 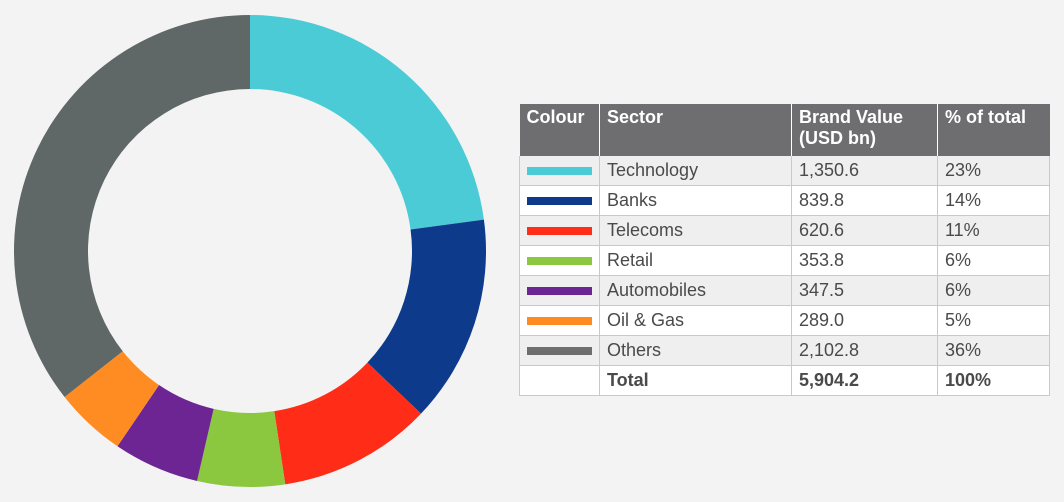 I want to click on table-row: Retail 353.8 6%, so click(x=784, y=260).